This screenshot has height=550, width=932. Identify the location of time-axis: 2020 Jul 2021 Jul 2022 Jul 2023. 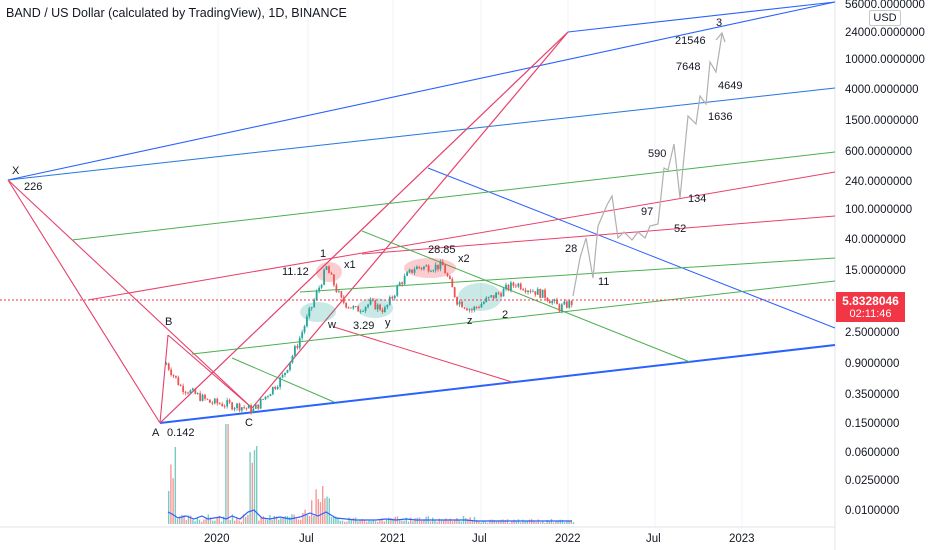
(479, 539).